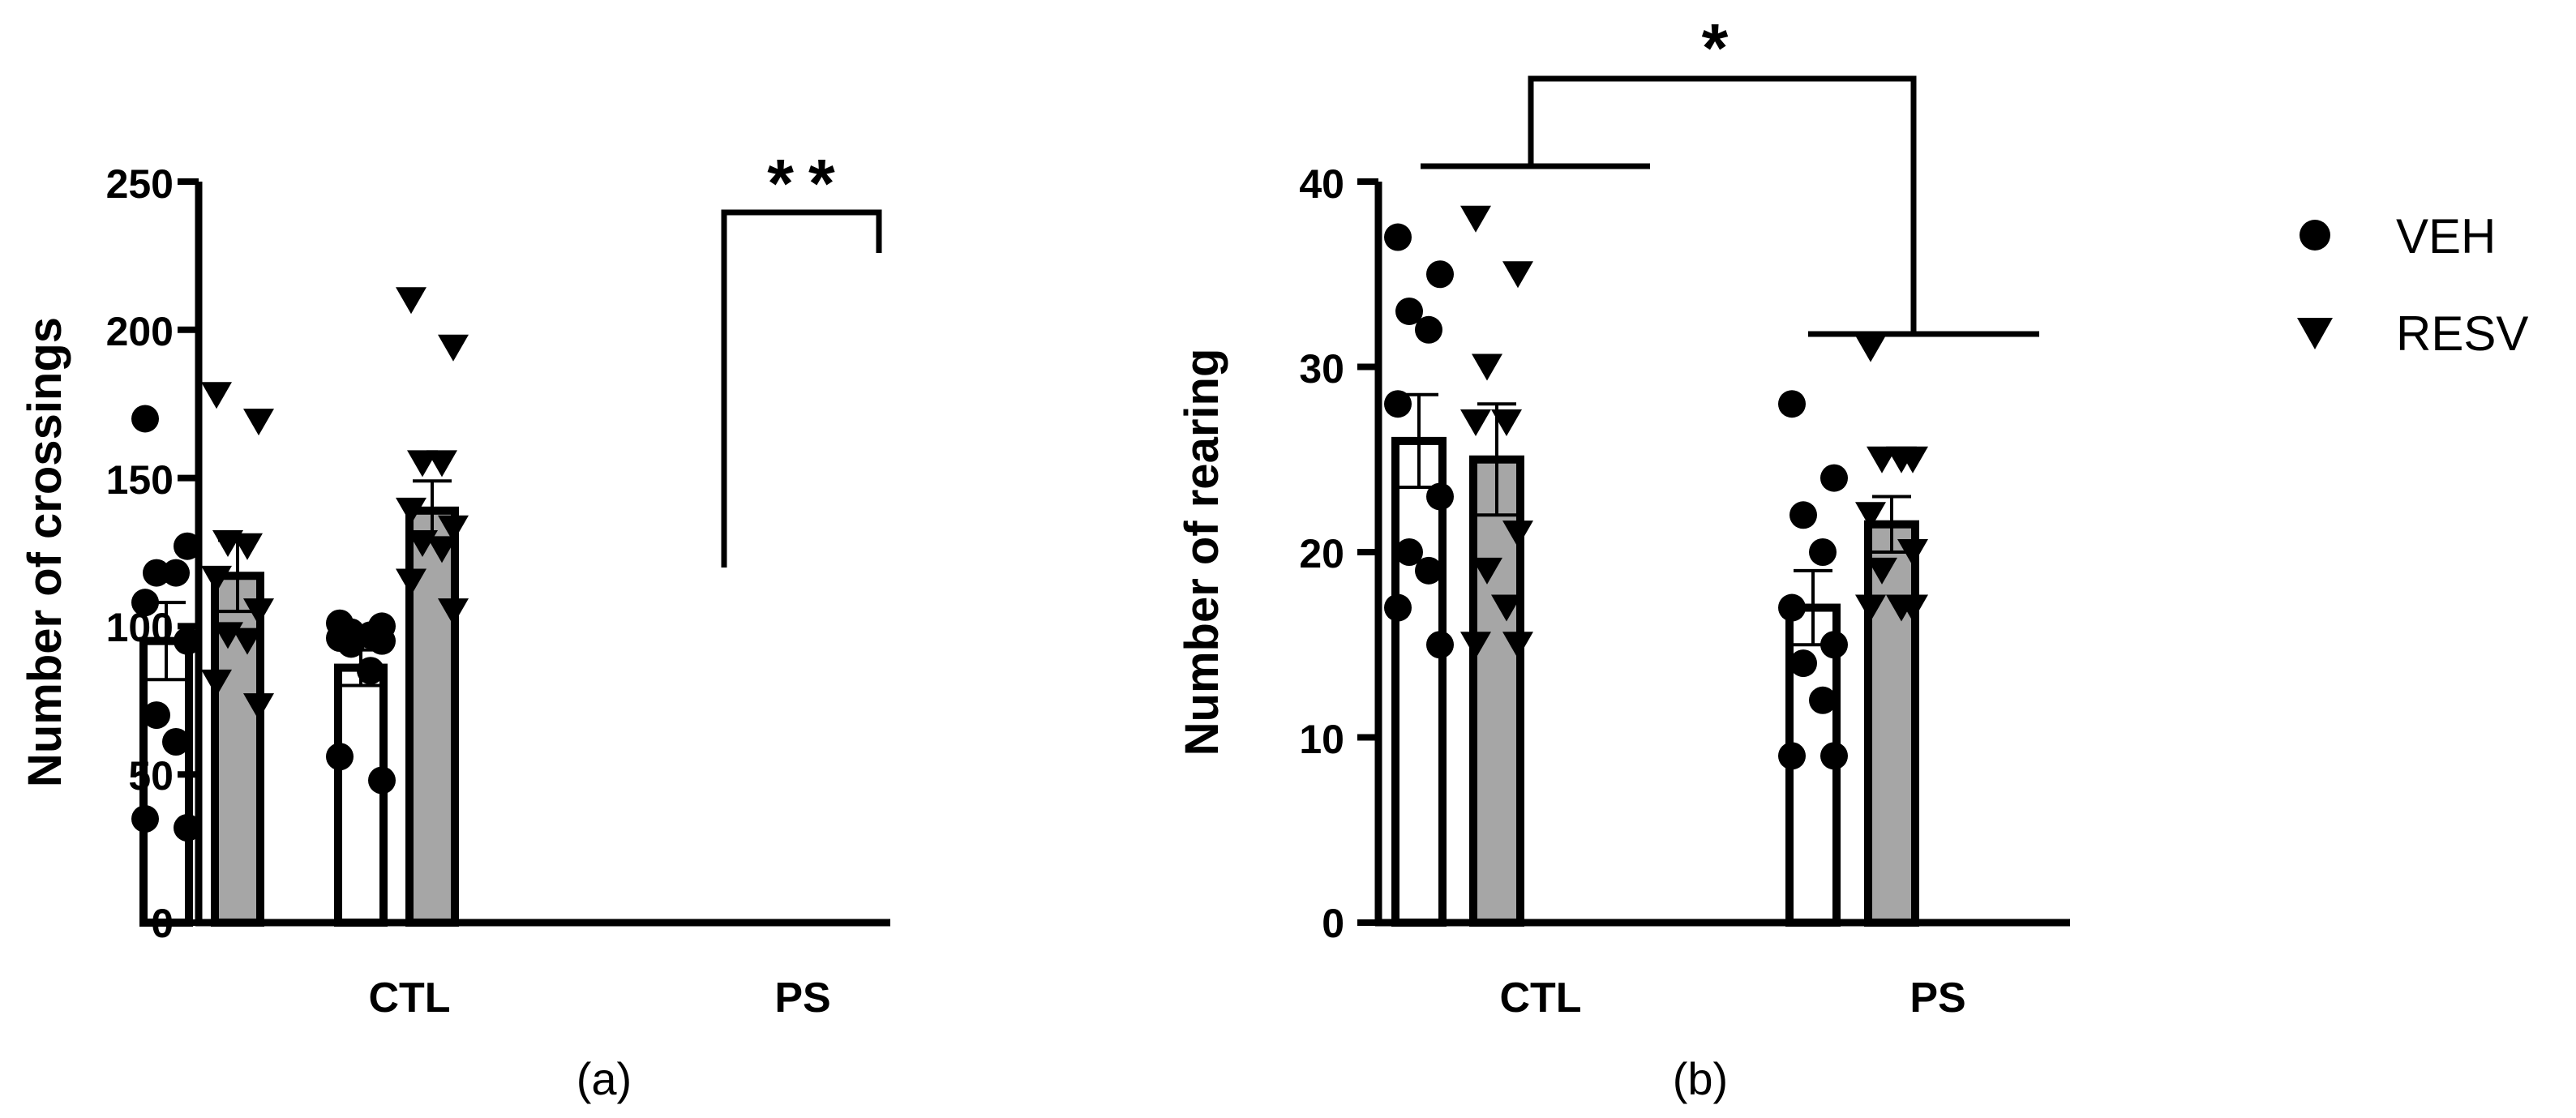  Describe the element at coordinates (1202, 552) in the screenshot. I see `panel-b-y-title: Number of rearing` at that location.